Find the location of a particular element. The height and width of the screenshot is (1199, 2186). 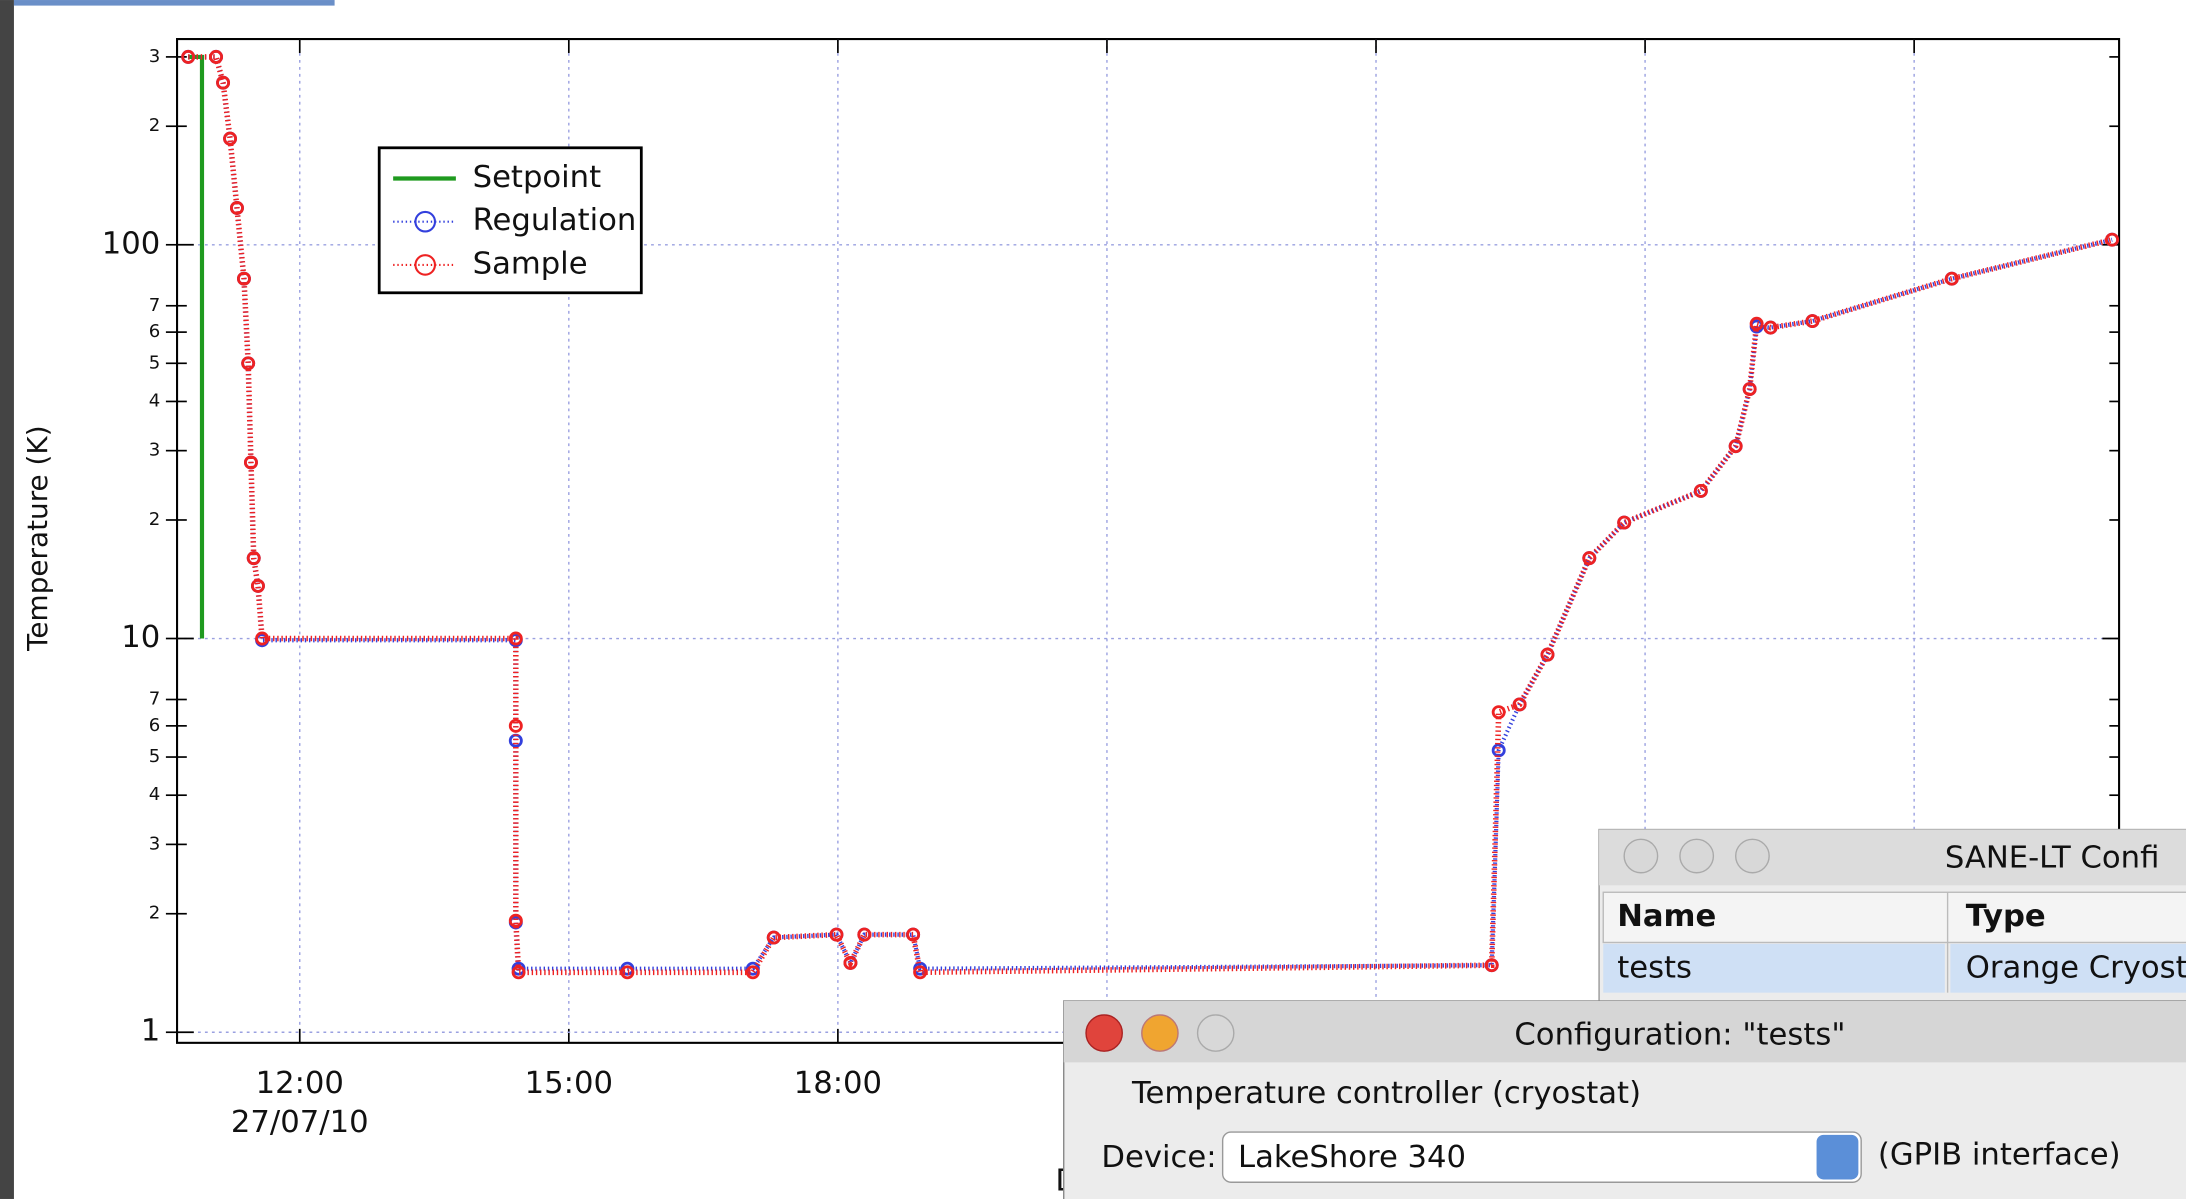

legend-label: Regulation is located at coordinates (555, 220).